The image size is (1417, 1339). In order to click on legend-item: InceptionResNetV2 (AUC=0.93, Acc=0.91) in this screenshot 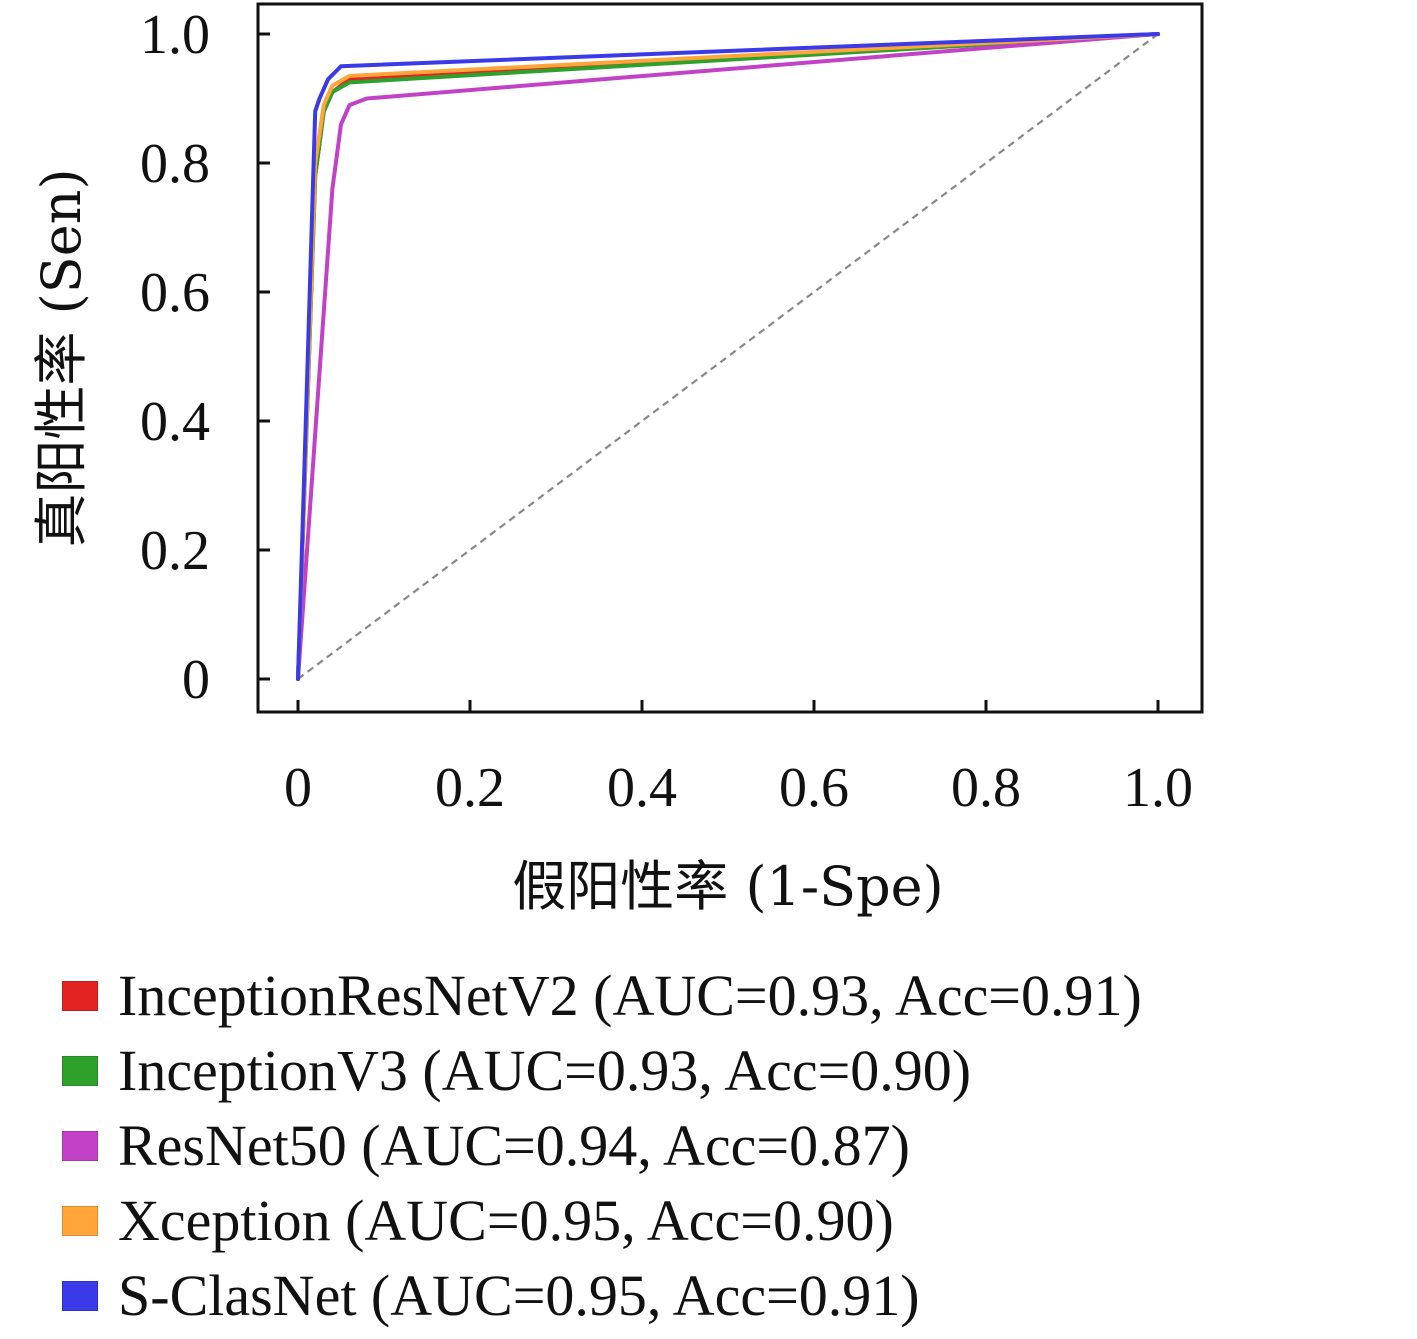, I will do `click(602, 995)`.